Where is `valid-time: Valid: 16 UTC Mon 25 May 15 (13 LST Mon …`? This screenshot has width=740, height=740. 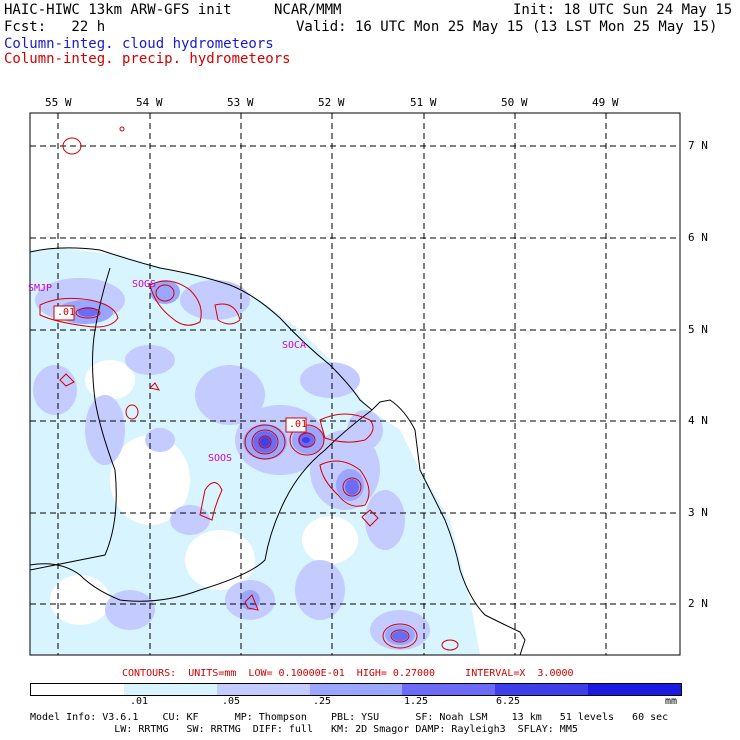
valid-time: Valid: 16 UTC Mon 25 May 15 (13 LST Mon … is located at coordinates (507, 27).